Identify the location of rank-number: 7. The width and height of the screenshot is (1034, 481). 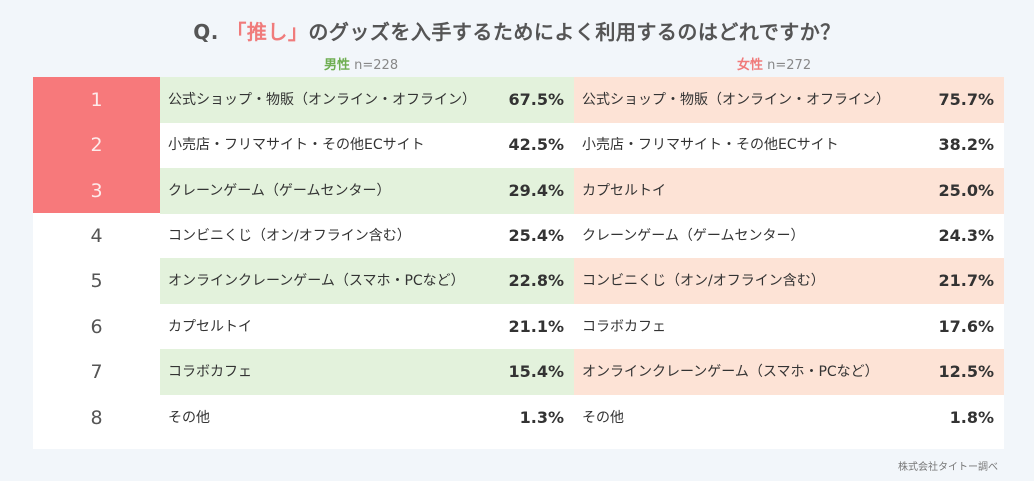
(96, 372).